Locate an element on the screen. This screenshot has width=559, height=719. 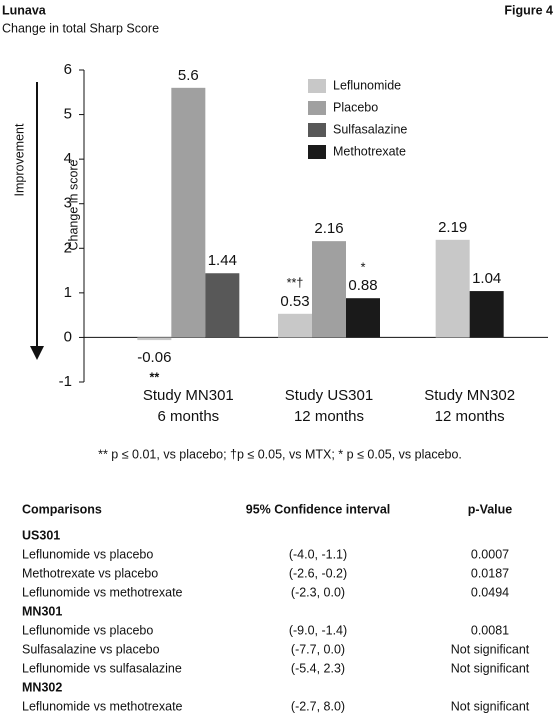
y-tick-label: -1 is located at coordinates (65, 381).